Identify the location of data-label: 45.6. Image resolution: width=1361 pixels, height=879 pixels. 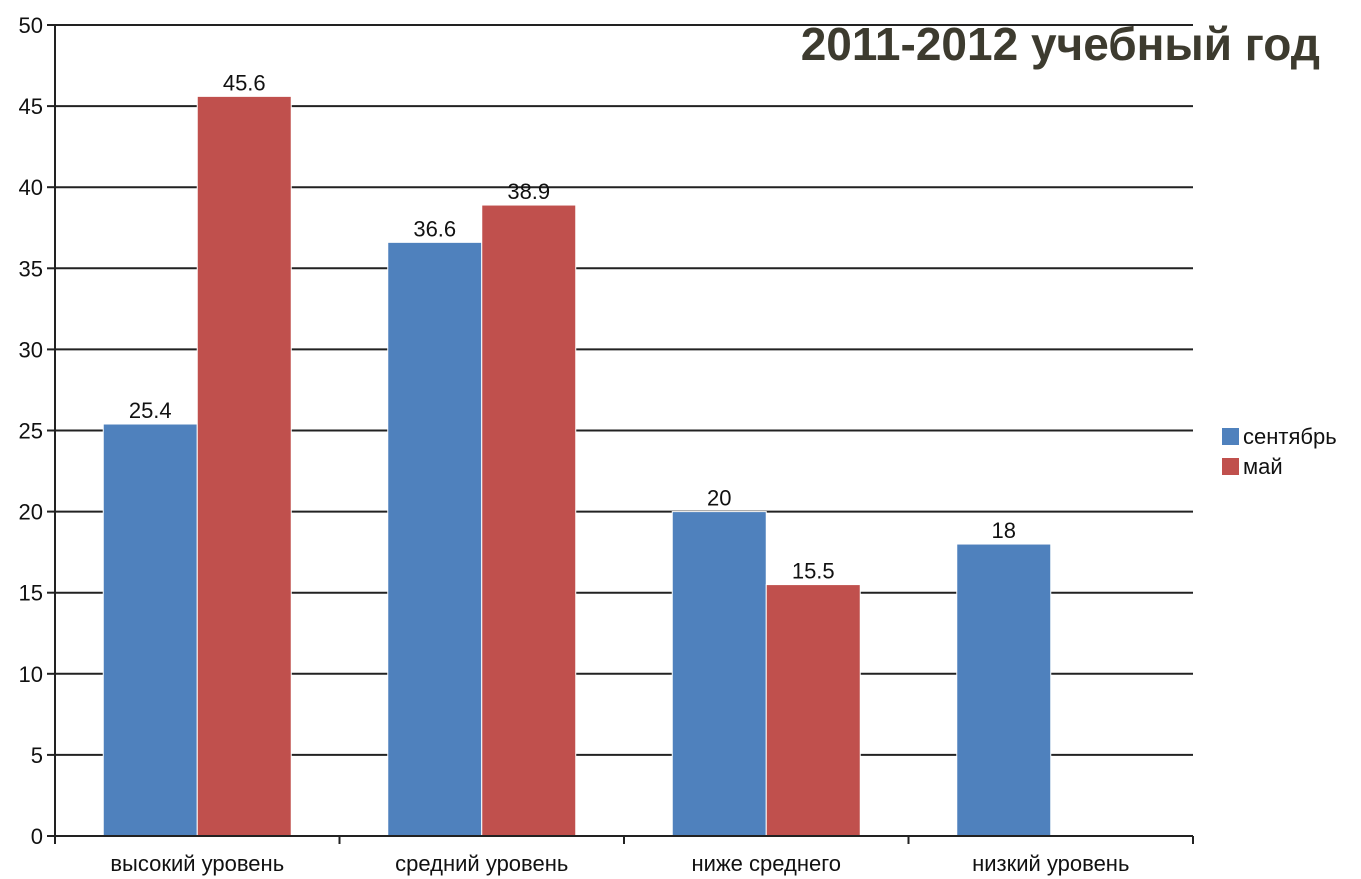
(244, 82).